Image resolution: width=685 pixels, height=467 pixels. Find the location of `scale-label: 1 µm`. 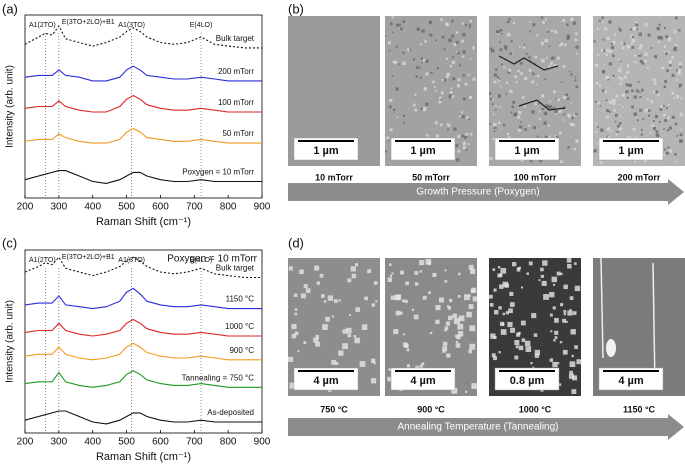

scale-label: 1 µm is located at coordinates (423, 151).